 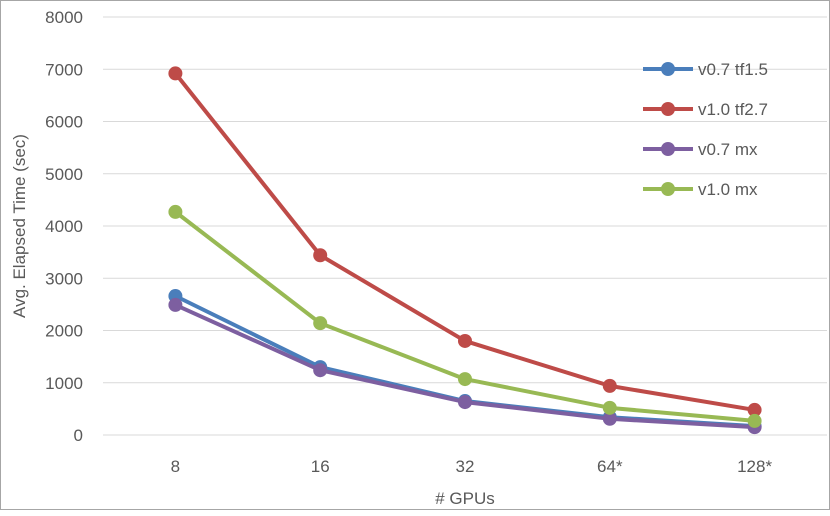 What do you see at coordinates (64, 122) in the screenshot?
I see `y-tick-label: 6000` at bounding box center [64, 122].